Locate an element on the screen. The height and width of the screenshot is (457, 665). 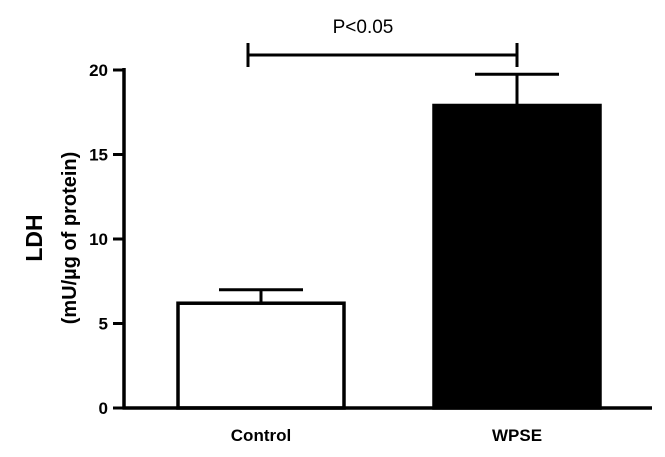
significance-bracket is located at coordinates (382, 55).